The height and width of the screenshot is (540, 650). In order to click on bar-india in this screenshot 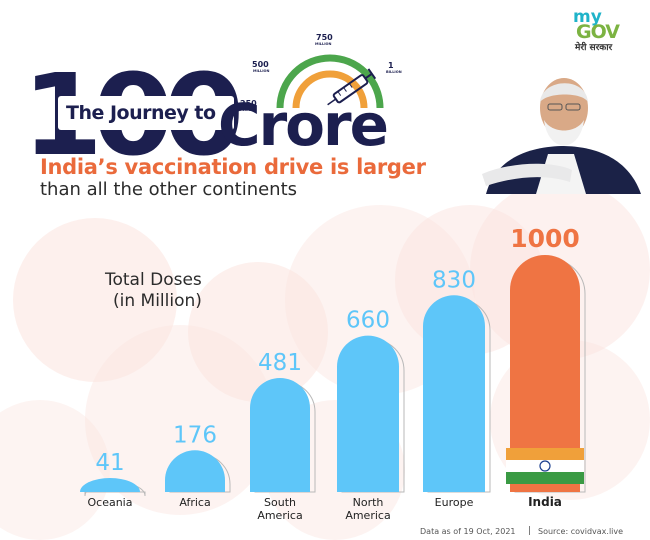, I will do `click(545, 373)`.